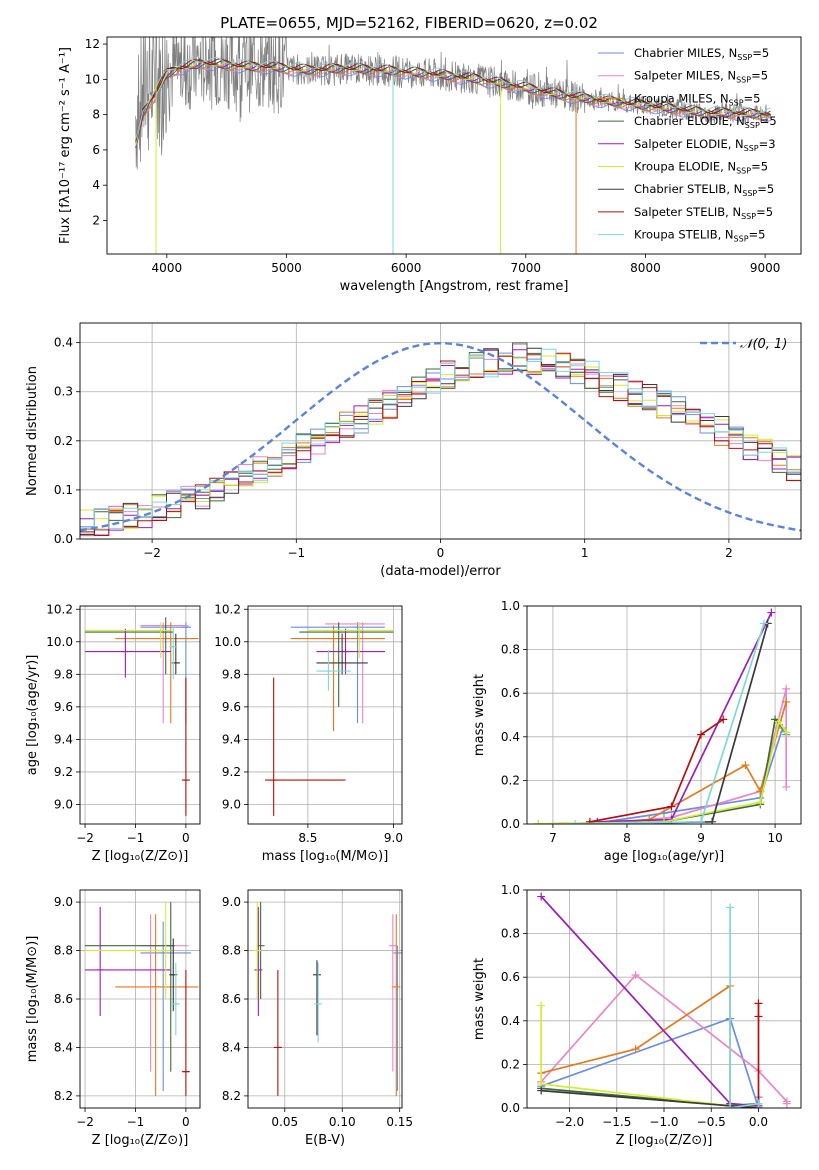 The height and width of the screenshot is (1170, 819). I want to click on y-tick-label: 0.3, so click(63, 392).